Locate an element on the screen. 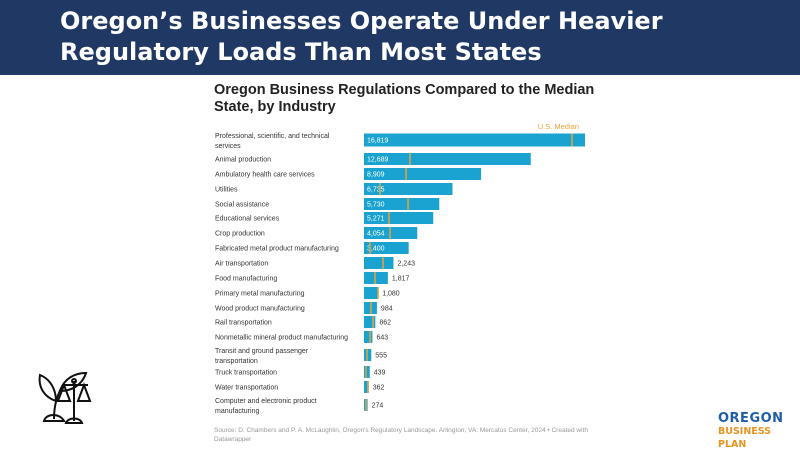 This screenshot has width=800, height=451. value-label: 1,080 is located at coordinates (391, 294).